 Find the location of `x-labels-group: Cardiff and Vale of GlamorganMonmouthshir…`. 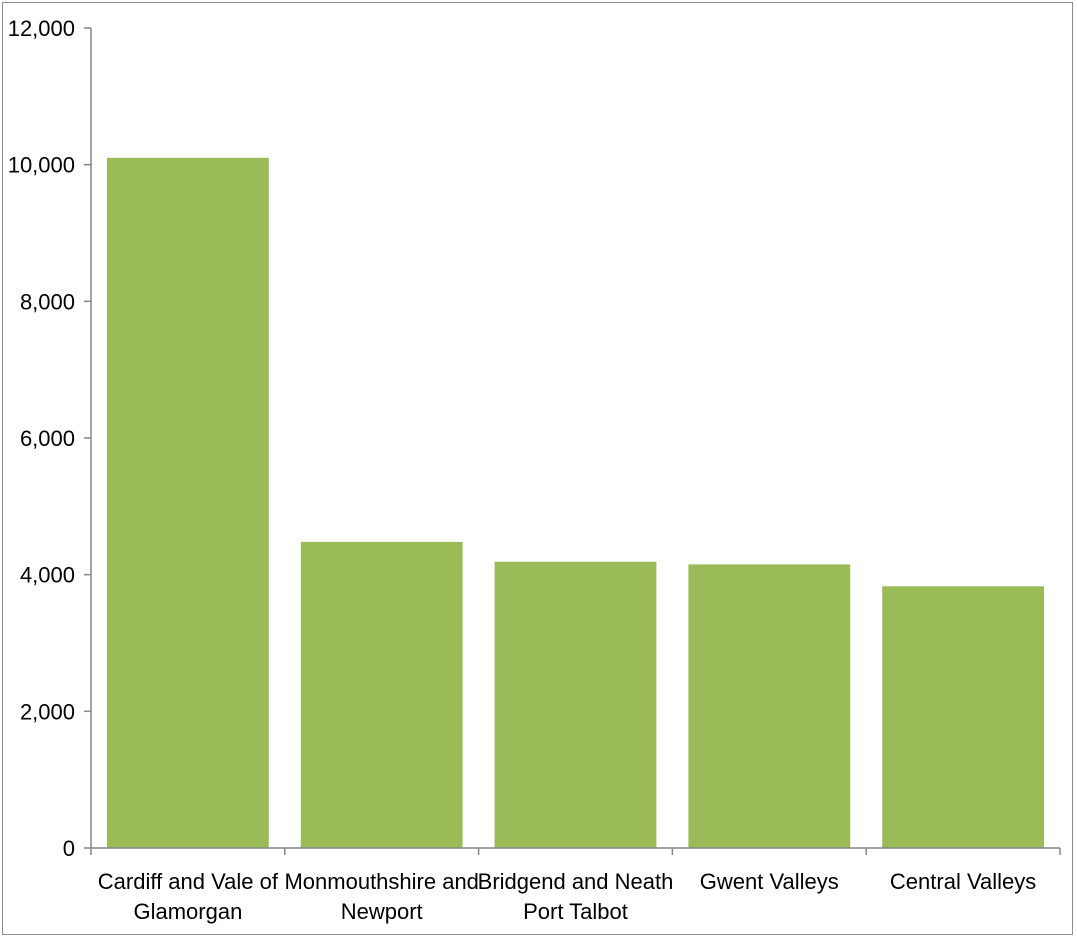

x-labels-group: Cardiff and Vale of GlamorganMonmouthshir… is located at coordinates (567, 896).